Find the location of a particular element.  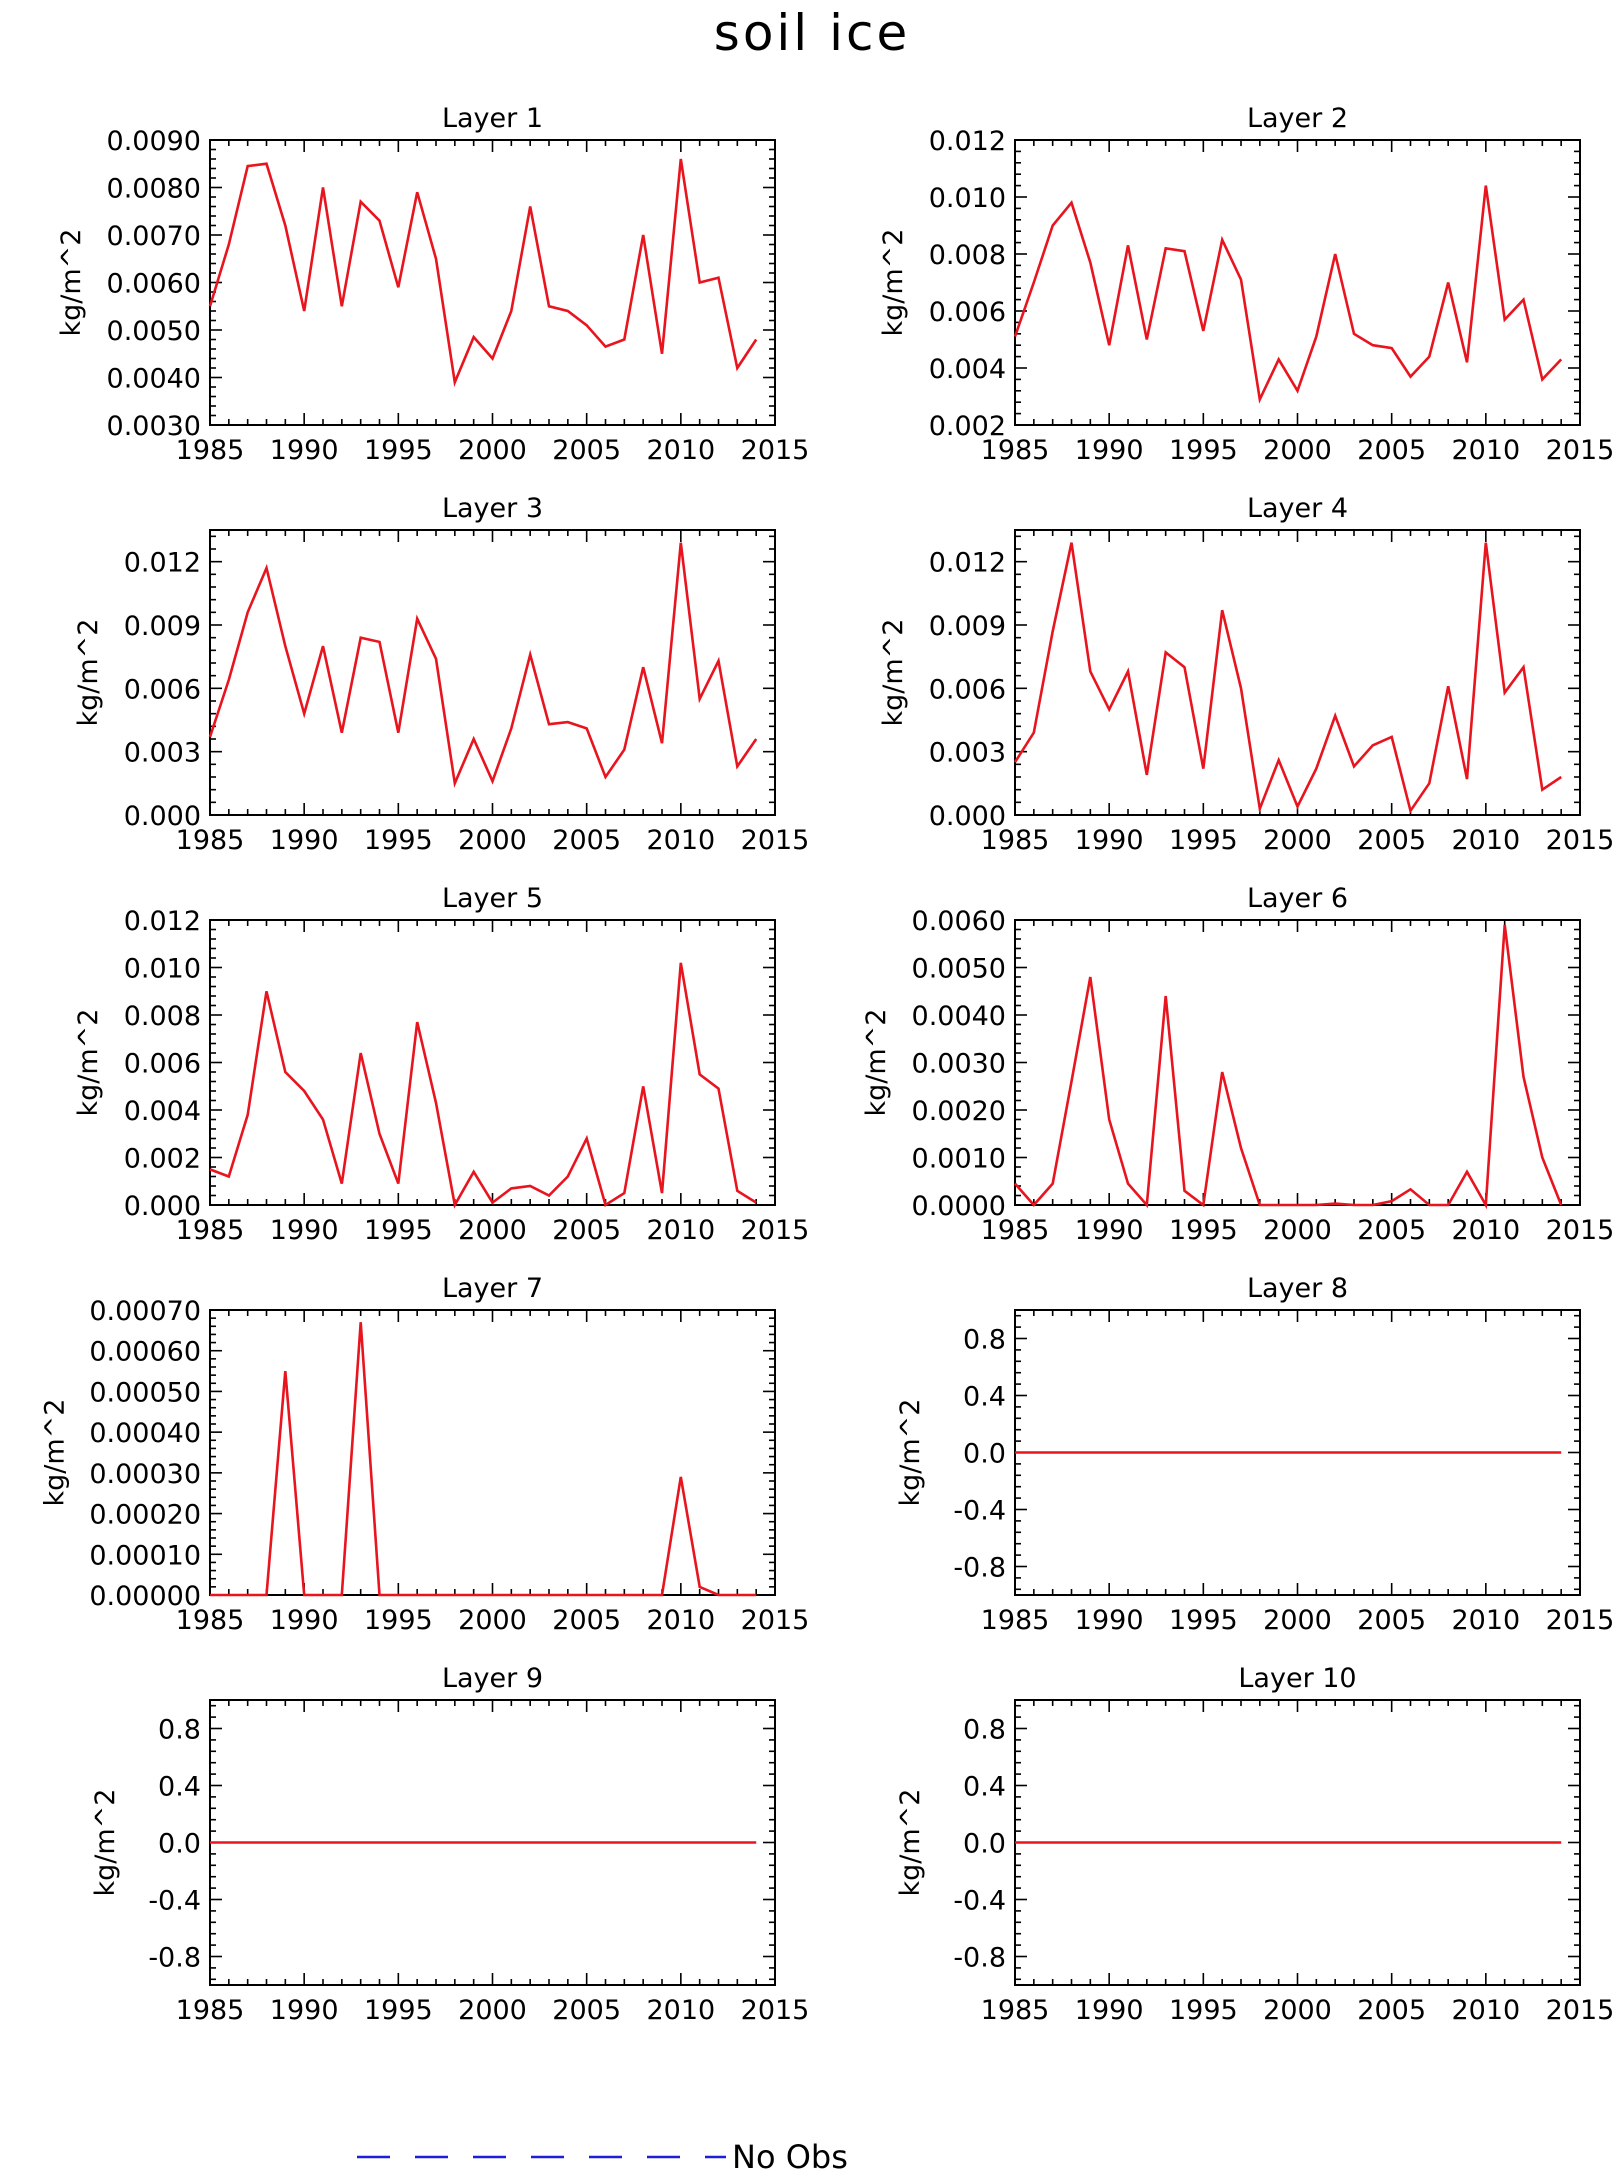

layer-5-ytick-label: 0.002 is located at coordinates (162, 1159).